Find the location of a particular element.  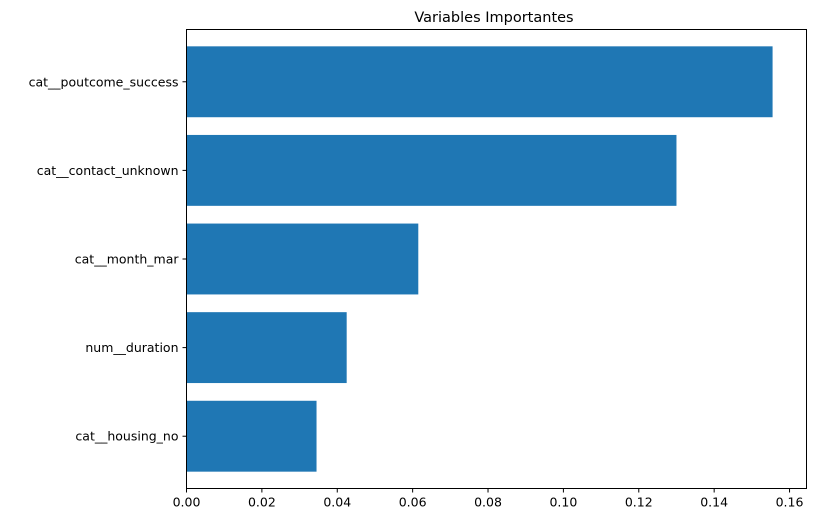

x-axis-ticks: 0.00 0.02 0.04 0.06 0.08 0.10 0.12 0.14 0.16 is located at coordinates (488, 499).